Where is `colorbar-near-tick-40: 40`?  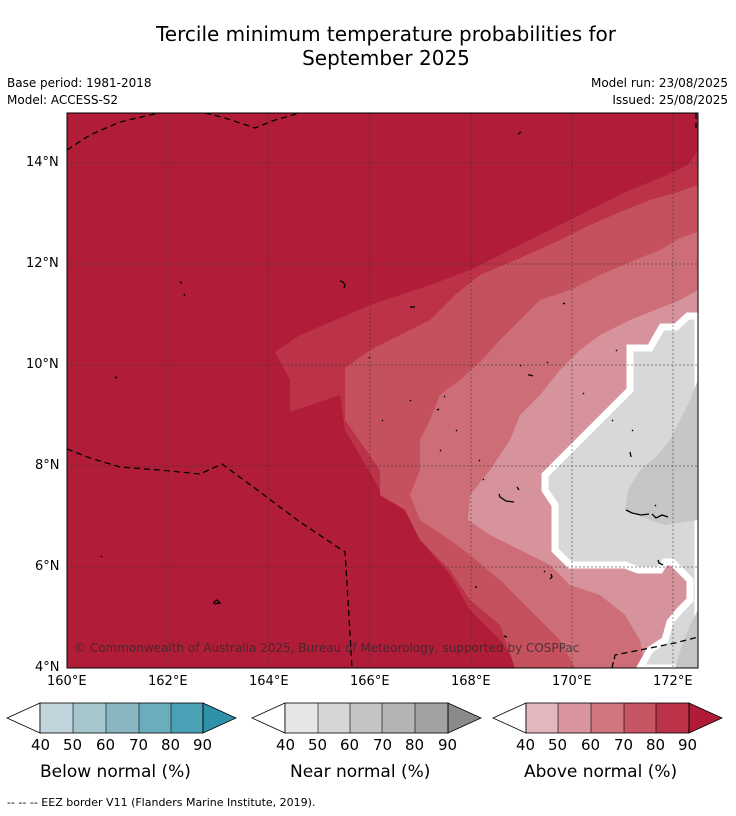
colorbar-near-tick-40: 40 is located at coordinates (286, 745).